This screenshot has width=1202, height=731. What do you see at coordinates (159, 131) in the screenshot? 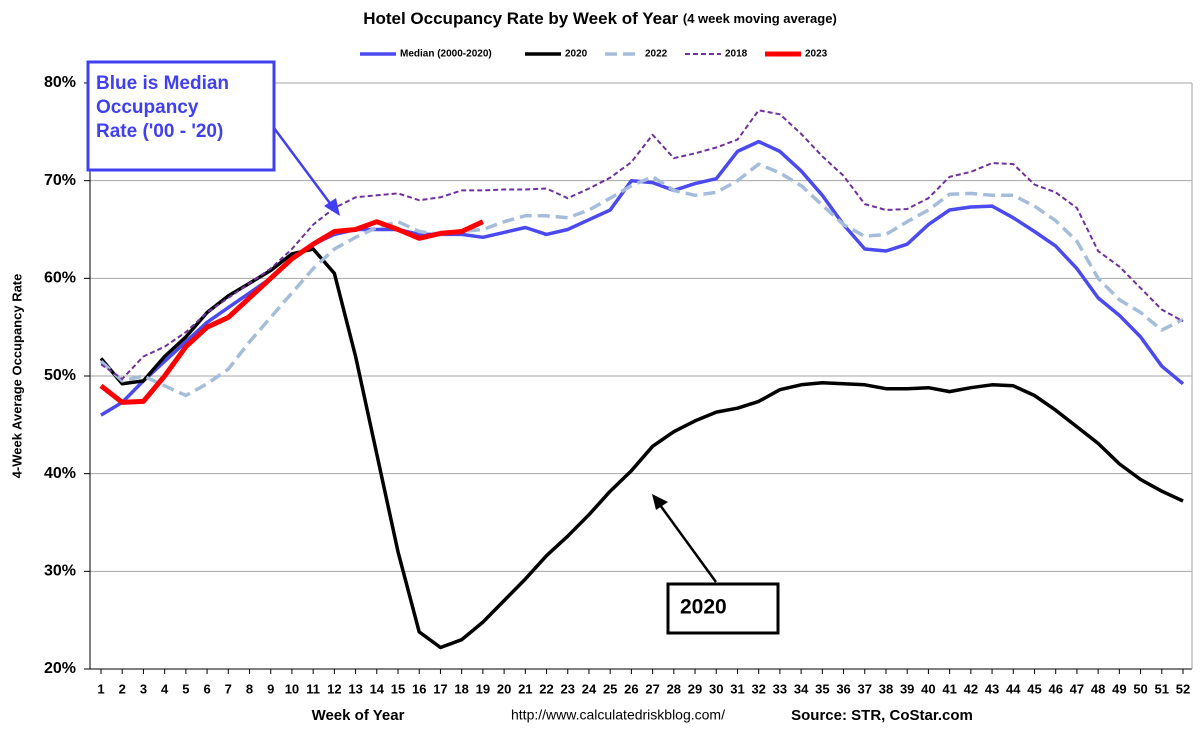
I see `annotation-text: Rate ('00 - '20)` at bounding box center [159, 131].